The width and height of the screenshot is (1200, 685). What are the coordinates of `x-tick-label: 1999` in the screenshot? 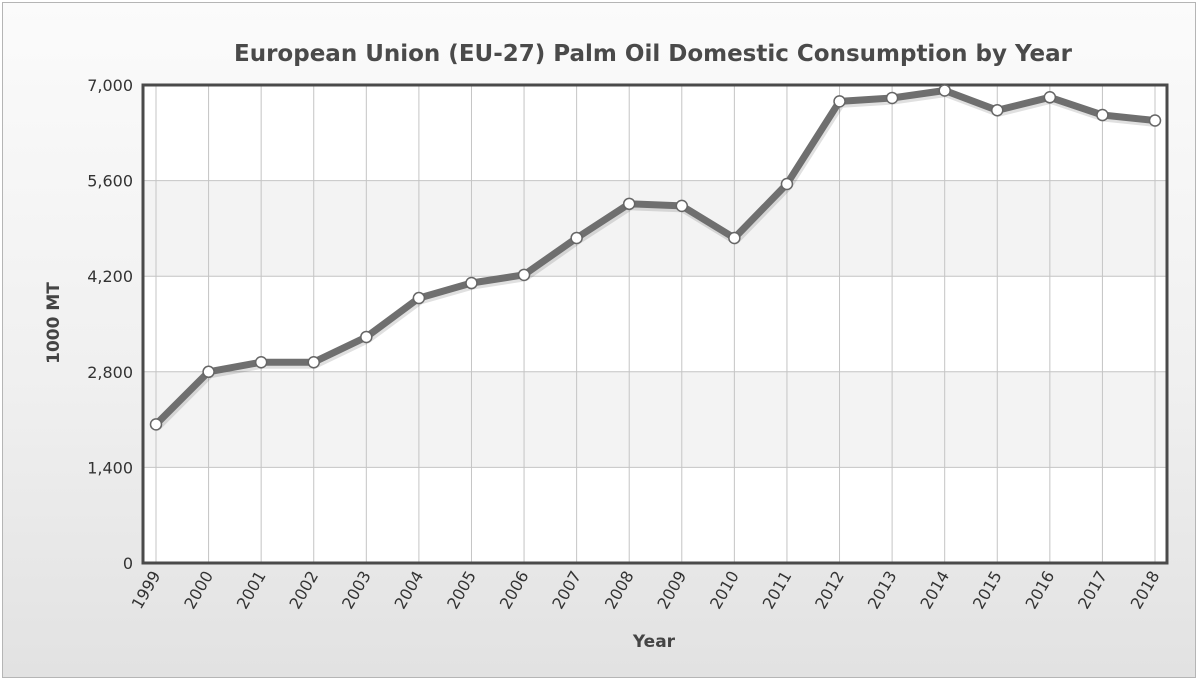 It's located at (146, 590).